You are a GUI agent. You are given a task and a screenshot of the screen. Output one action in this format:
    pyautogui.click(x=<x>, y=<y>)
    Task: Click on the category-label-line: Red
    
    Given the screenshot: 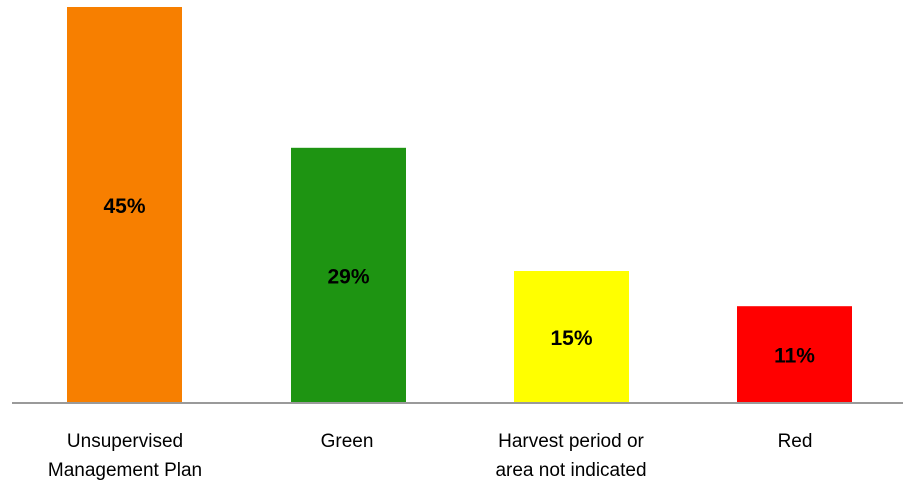 What is the action you would take?
    pyautogui.click(x=795, y=441)
    